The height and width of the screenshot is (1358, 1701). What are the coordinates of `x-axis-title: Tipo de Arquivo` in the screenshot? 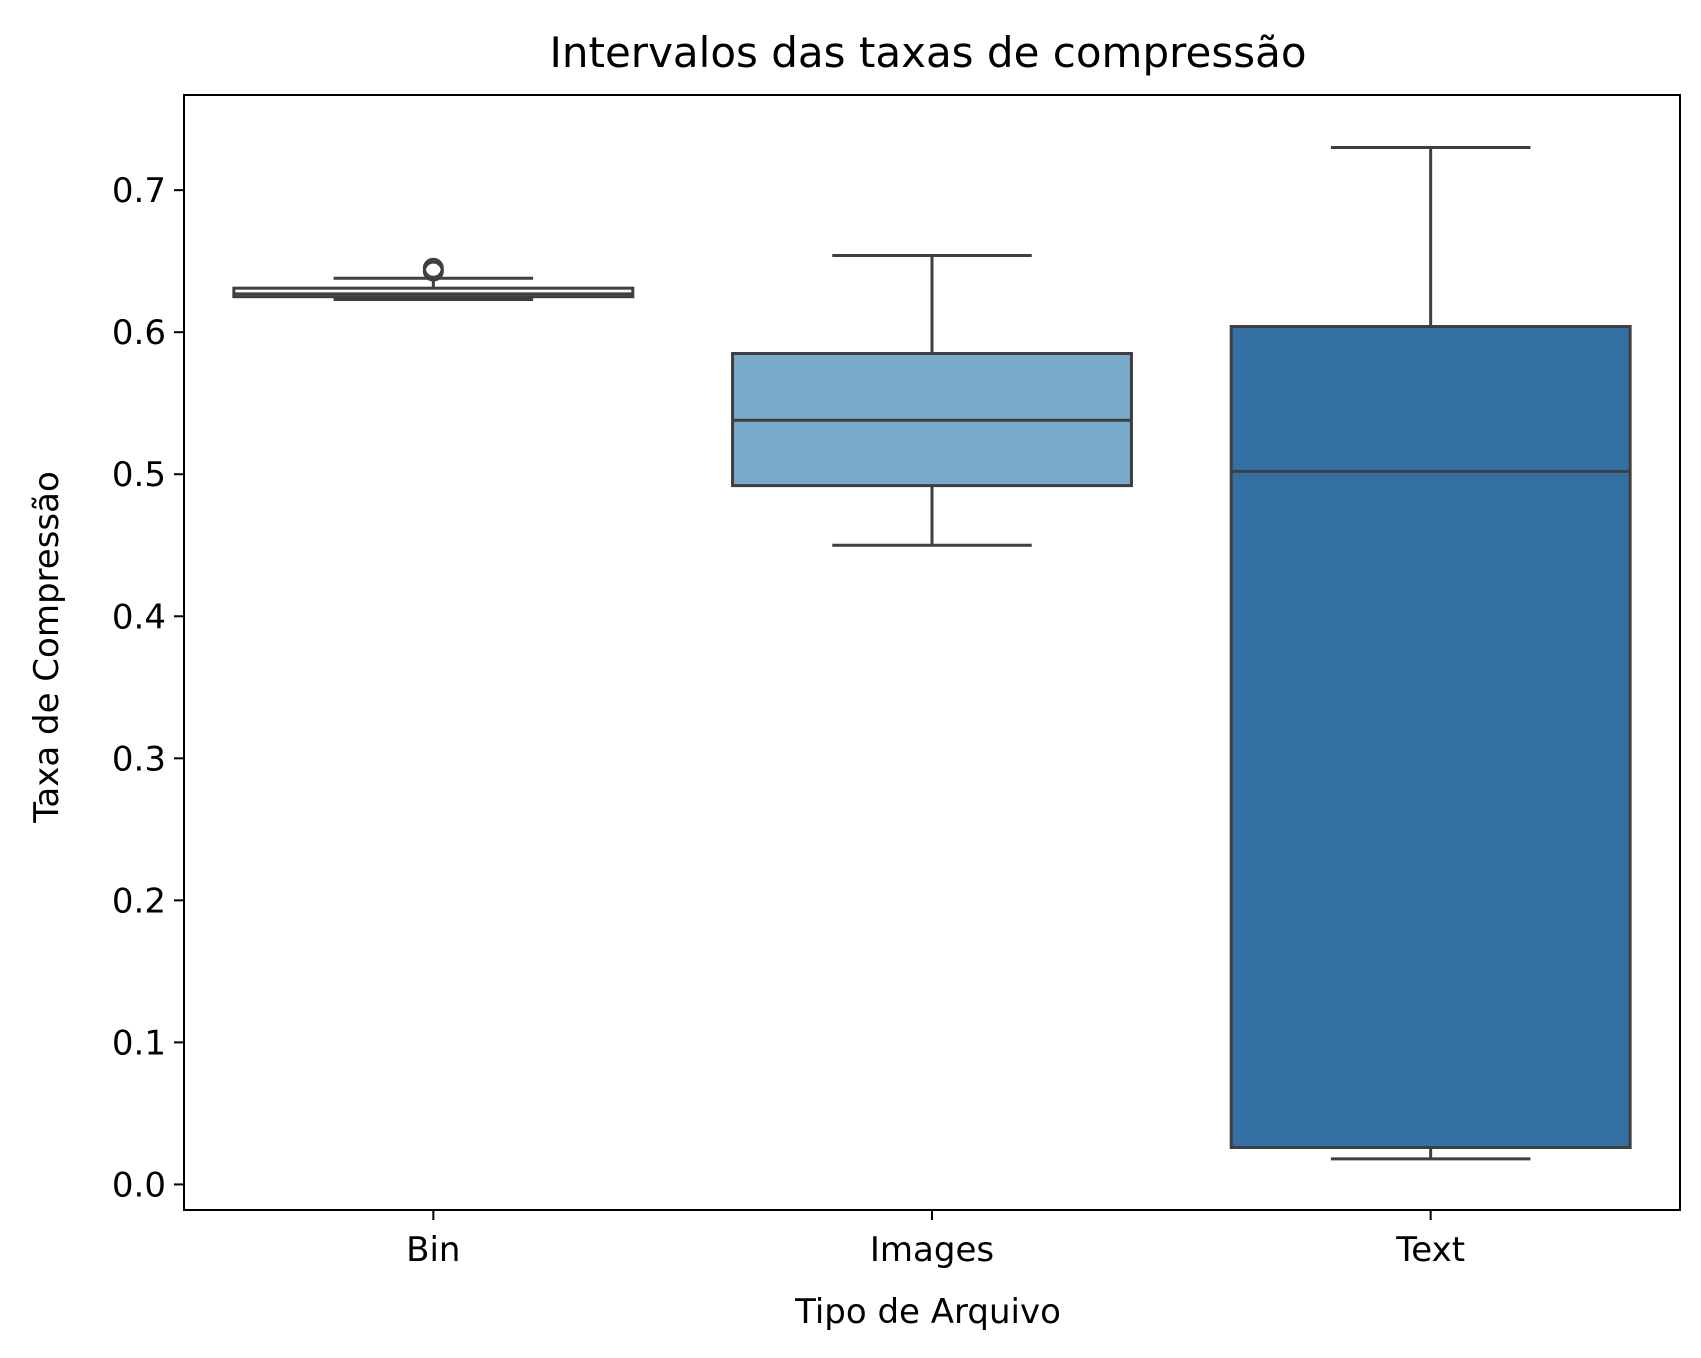 It's located at (927, 1312).